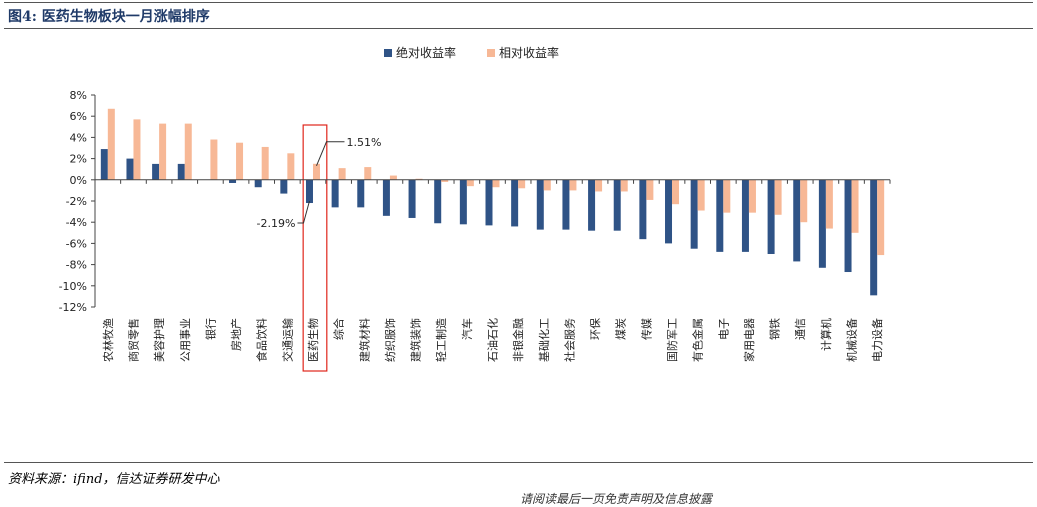 The height and width of the screenshot is (507, 1037). Describe the element at coordinates (569, 340) in the screenshot. I see `x-tick-label: 社会服务` at that location.